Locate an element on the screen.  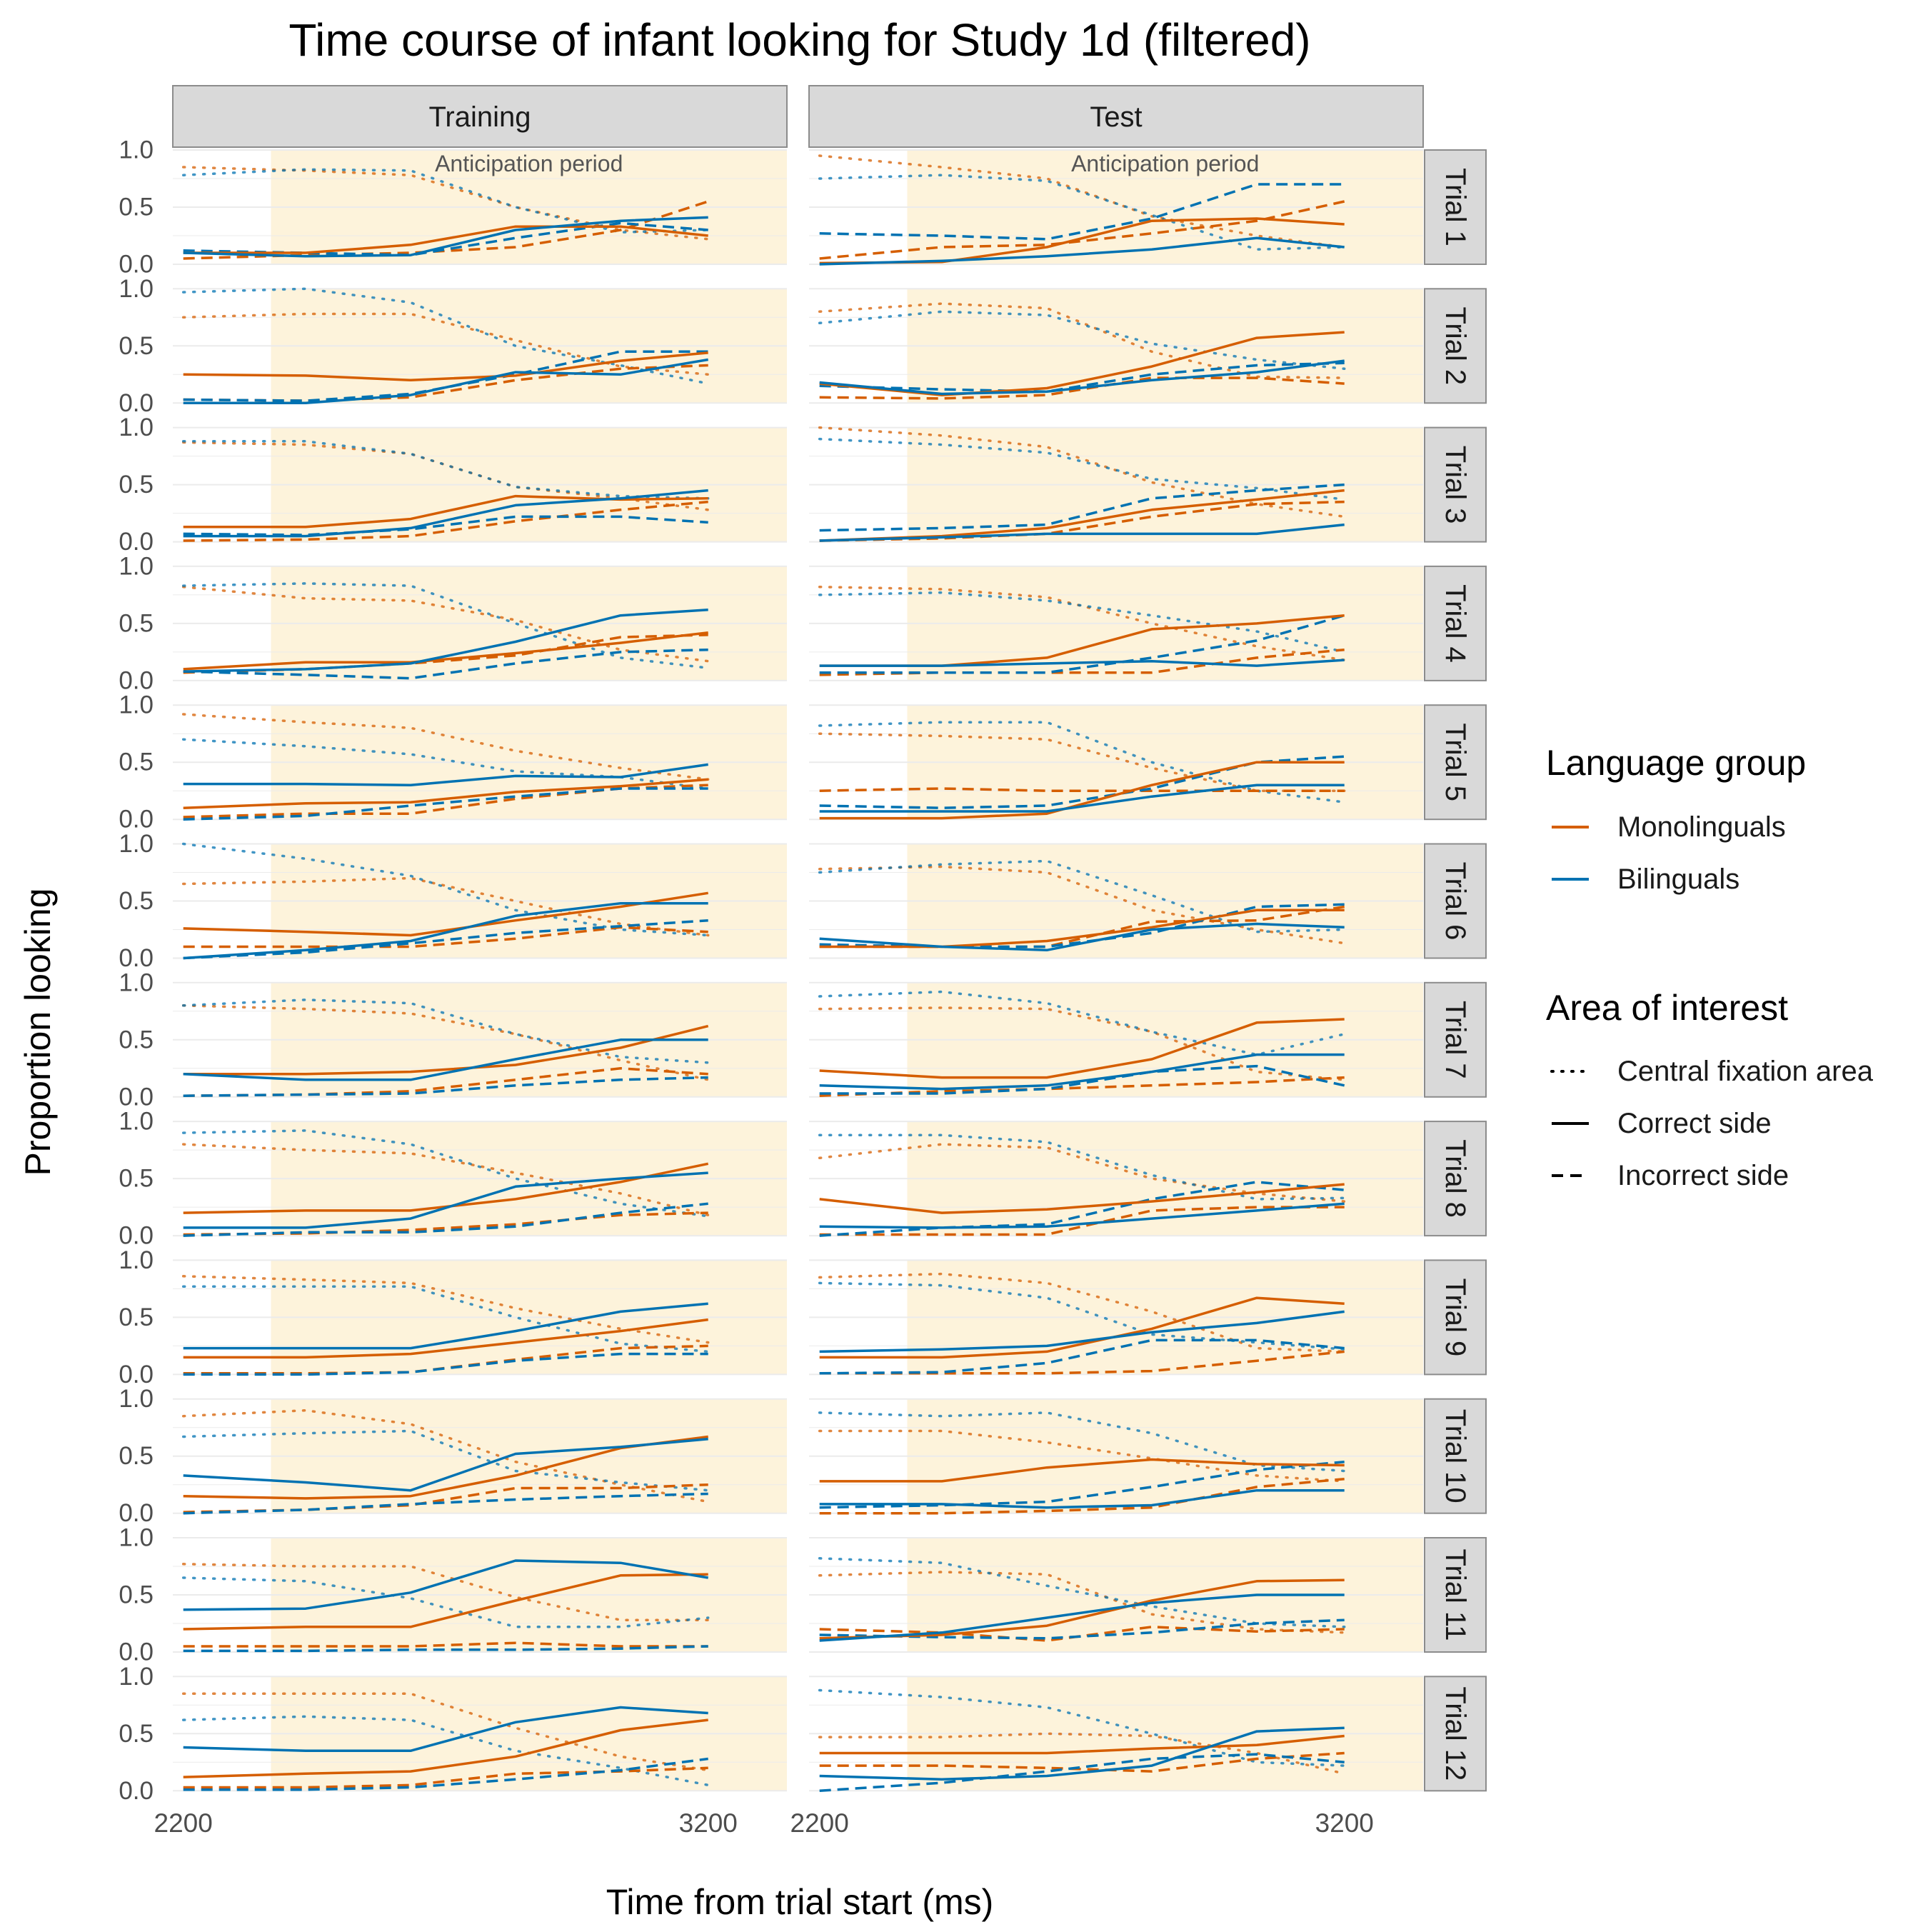
row-strip-label: Trial 5 is located at coordinates (1455, 762).